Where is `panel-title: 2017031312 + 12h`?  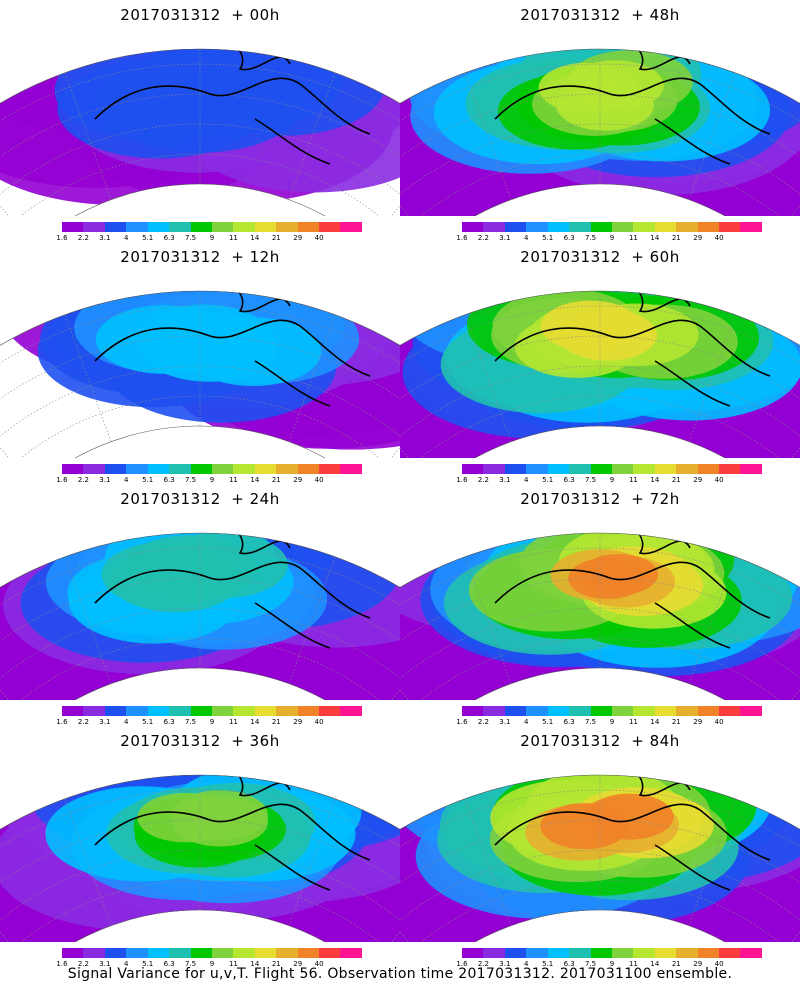 panel-title: 2017031312 + 12h is located at coordinates (200, 257).